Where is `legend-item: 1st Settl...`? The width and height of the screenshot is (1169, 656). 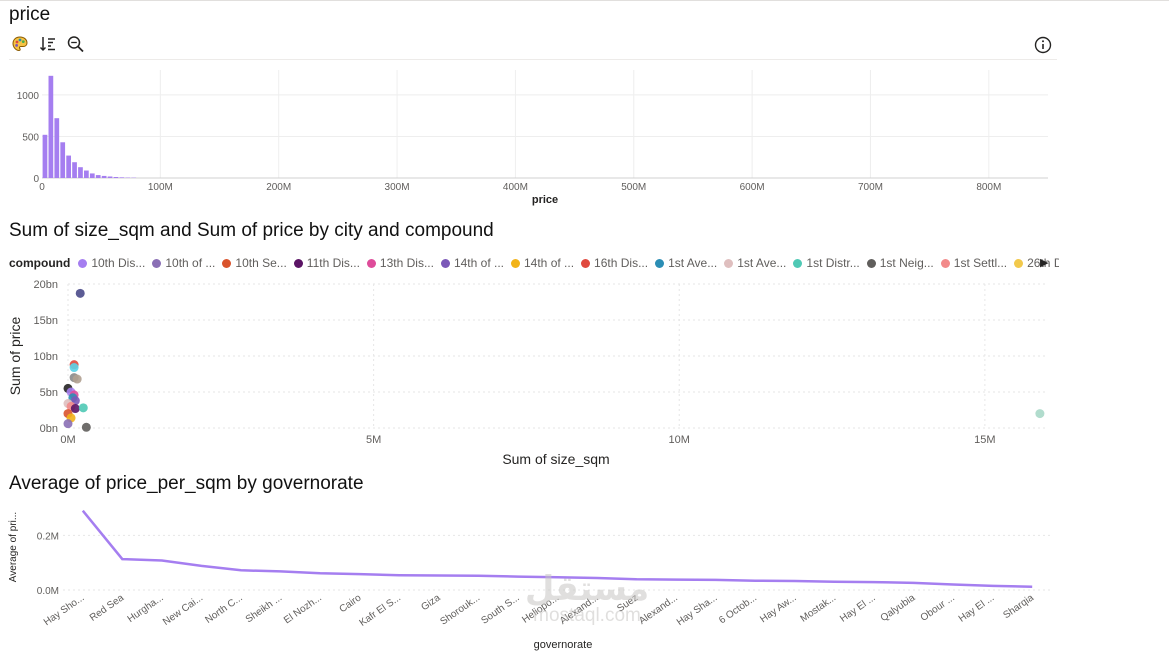
legend-item: 1st Settl... is located at coordinates (974, 263).